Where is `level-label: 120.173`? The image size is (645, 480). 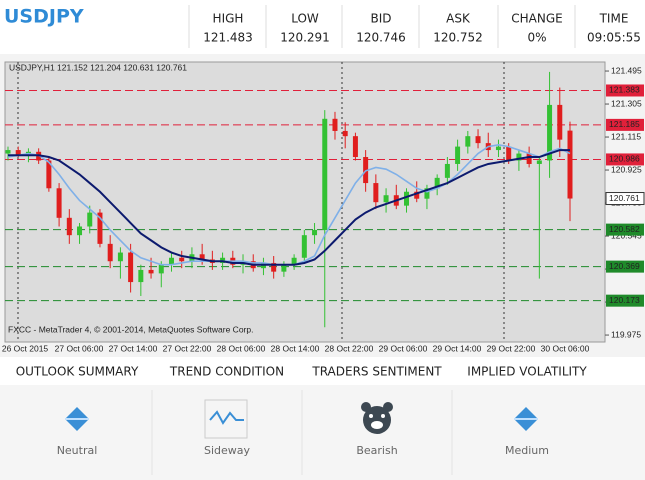 level-label: 120.173 is located at coordinates (624, 300).